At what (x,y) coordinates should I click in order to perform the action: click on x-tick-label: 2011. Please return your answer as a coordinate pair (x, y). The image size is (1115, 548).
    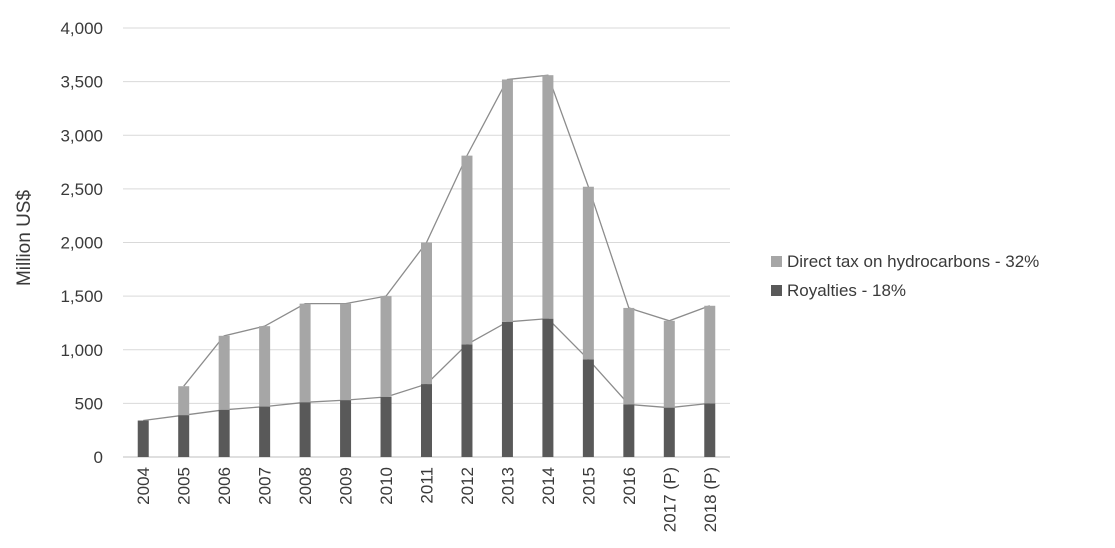
    Looking at the image, I should click on (427, 485).